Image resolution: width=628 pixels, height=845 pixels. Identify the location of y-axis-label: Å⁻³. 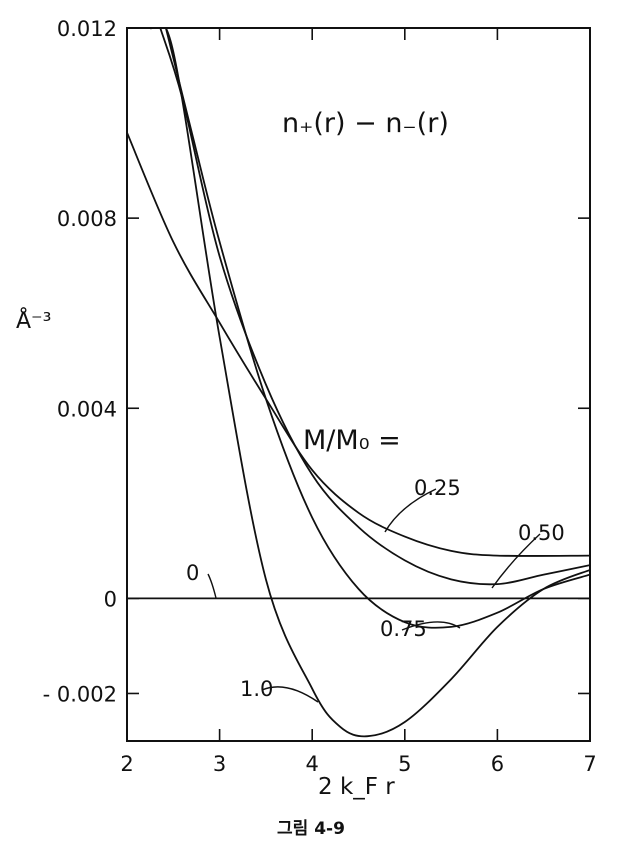
(33, 320).